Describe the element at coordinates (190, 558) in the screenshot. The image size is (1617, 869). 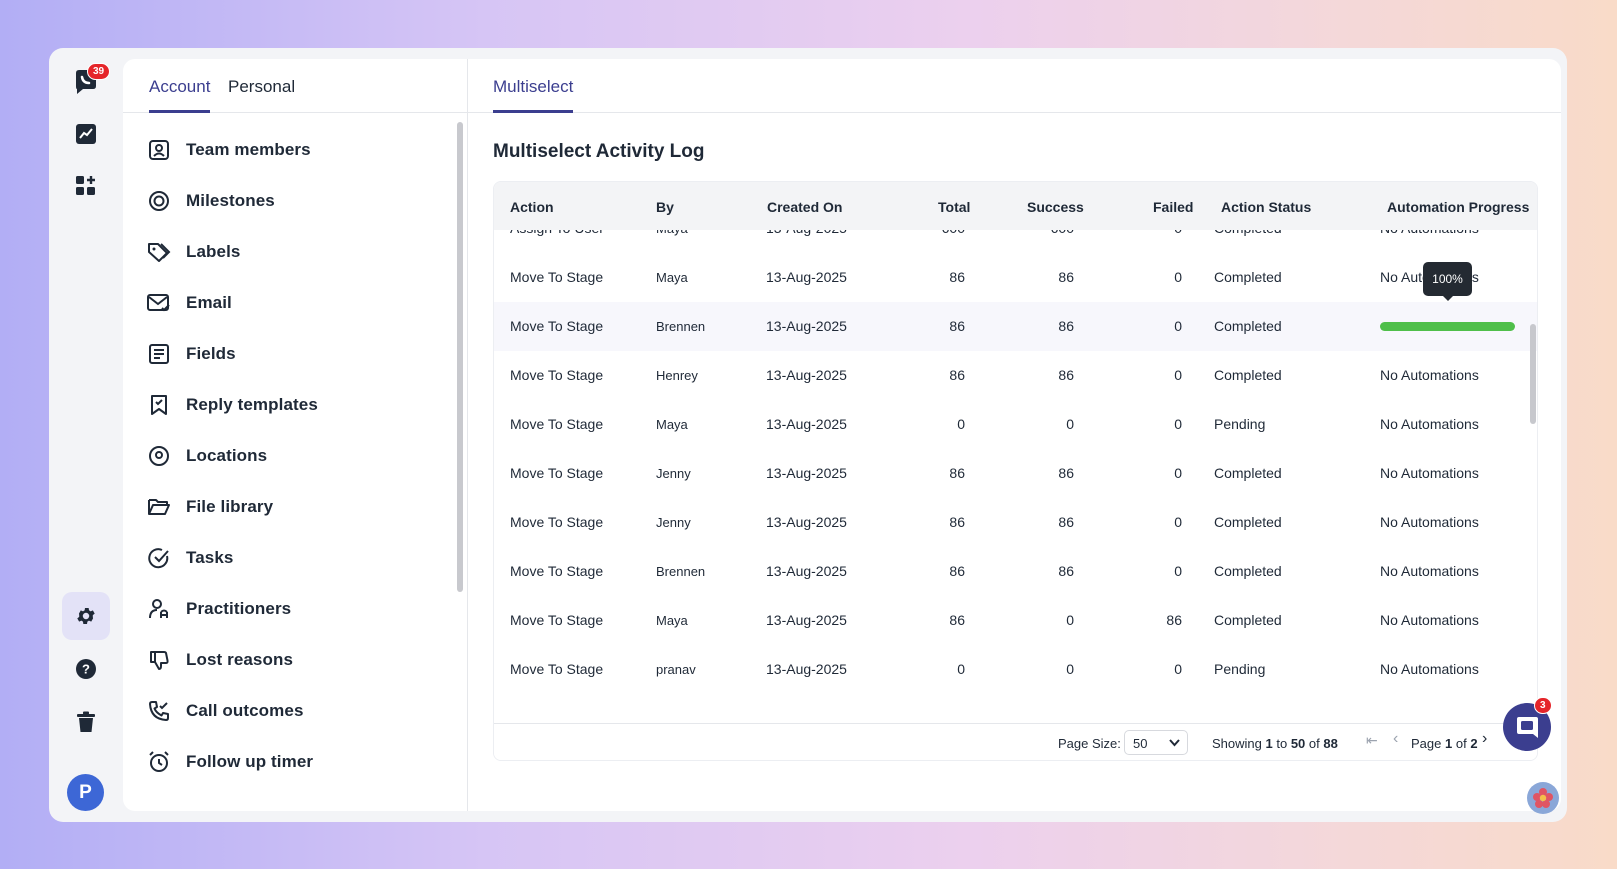
I see `menu-item-tasks: Tasks` at that location.